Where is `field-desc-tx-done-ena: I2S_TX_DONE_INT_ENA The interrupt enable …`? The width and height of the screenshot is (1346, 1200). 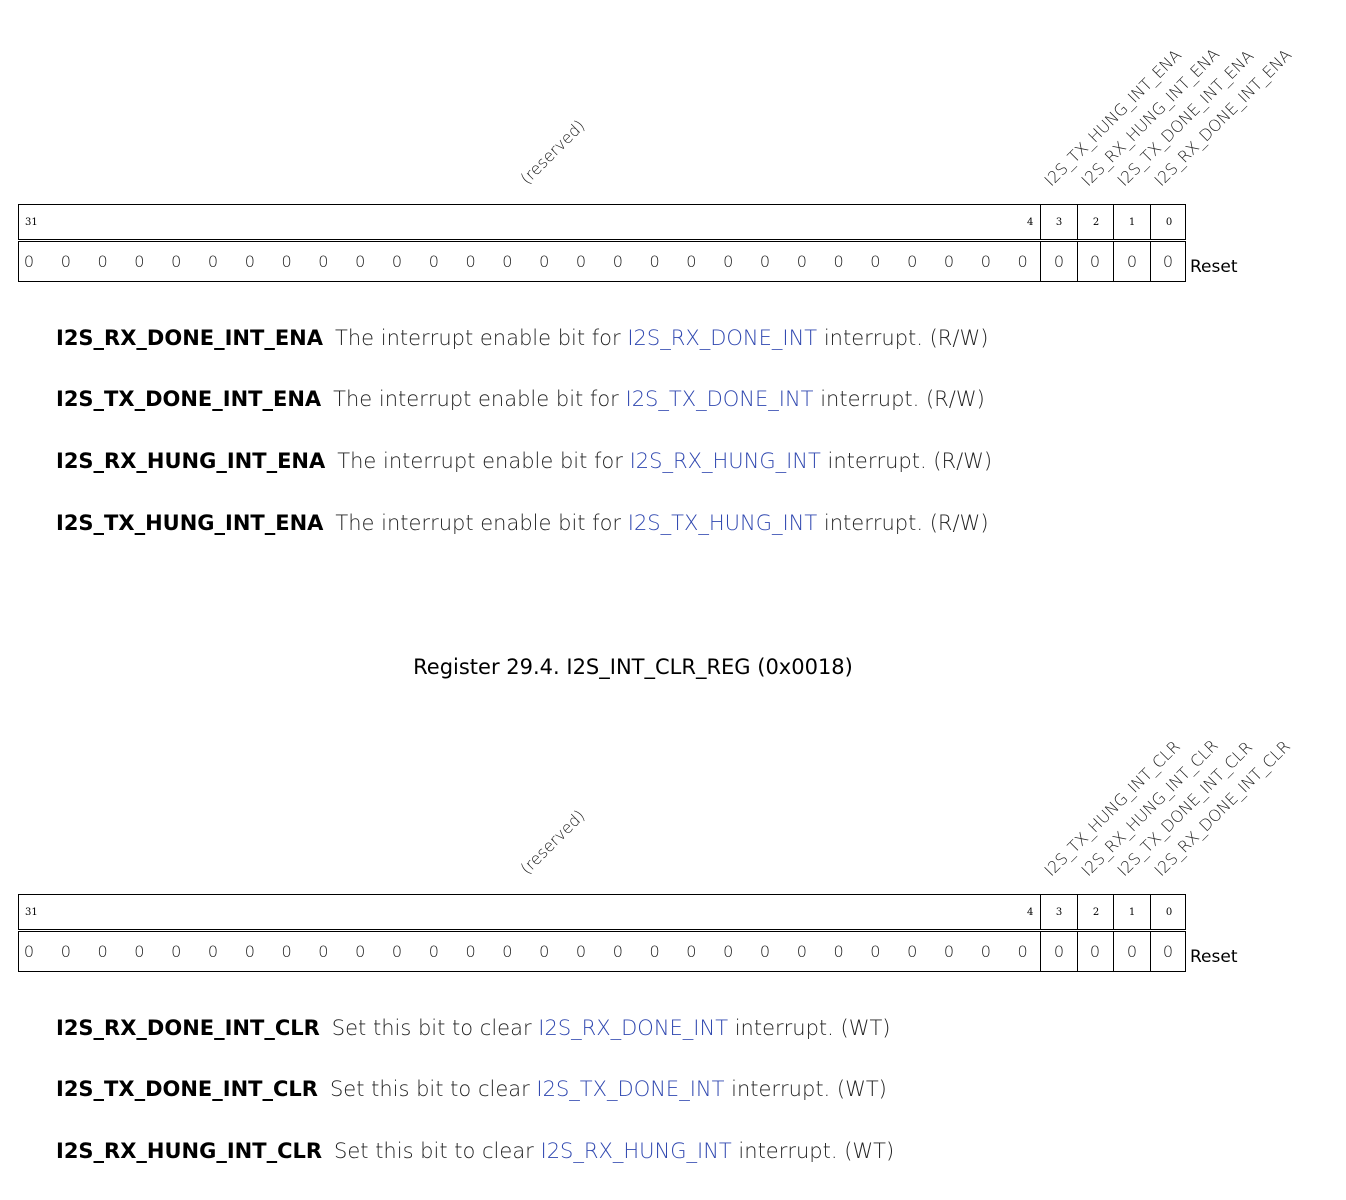 field-desc-tx-done-ena: I2S_TX_DONE_INT_ENA The interrupt enable … is located at coordinates (520, 399).